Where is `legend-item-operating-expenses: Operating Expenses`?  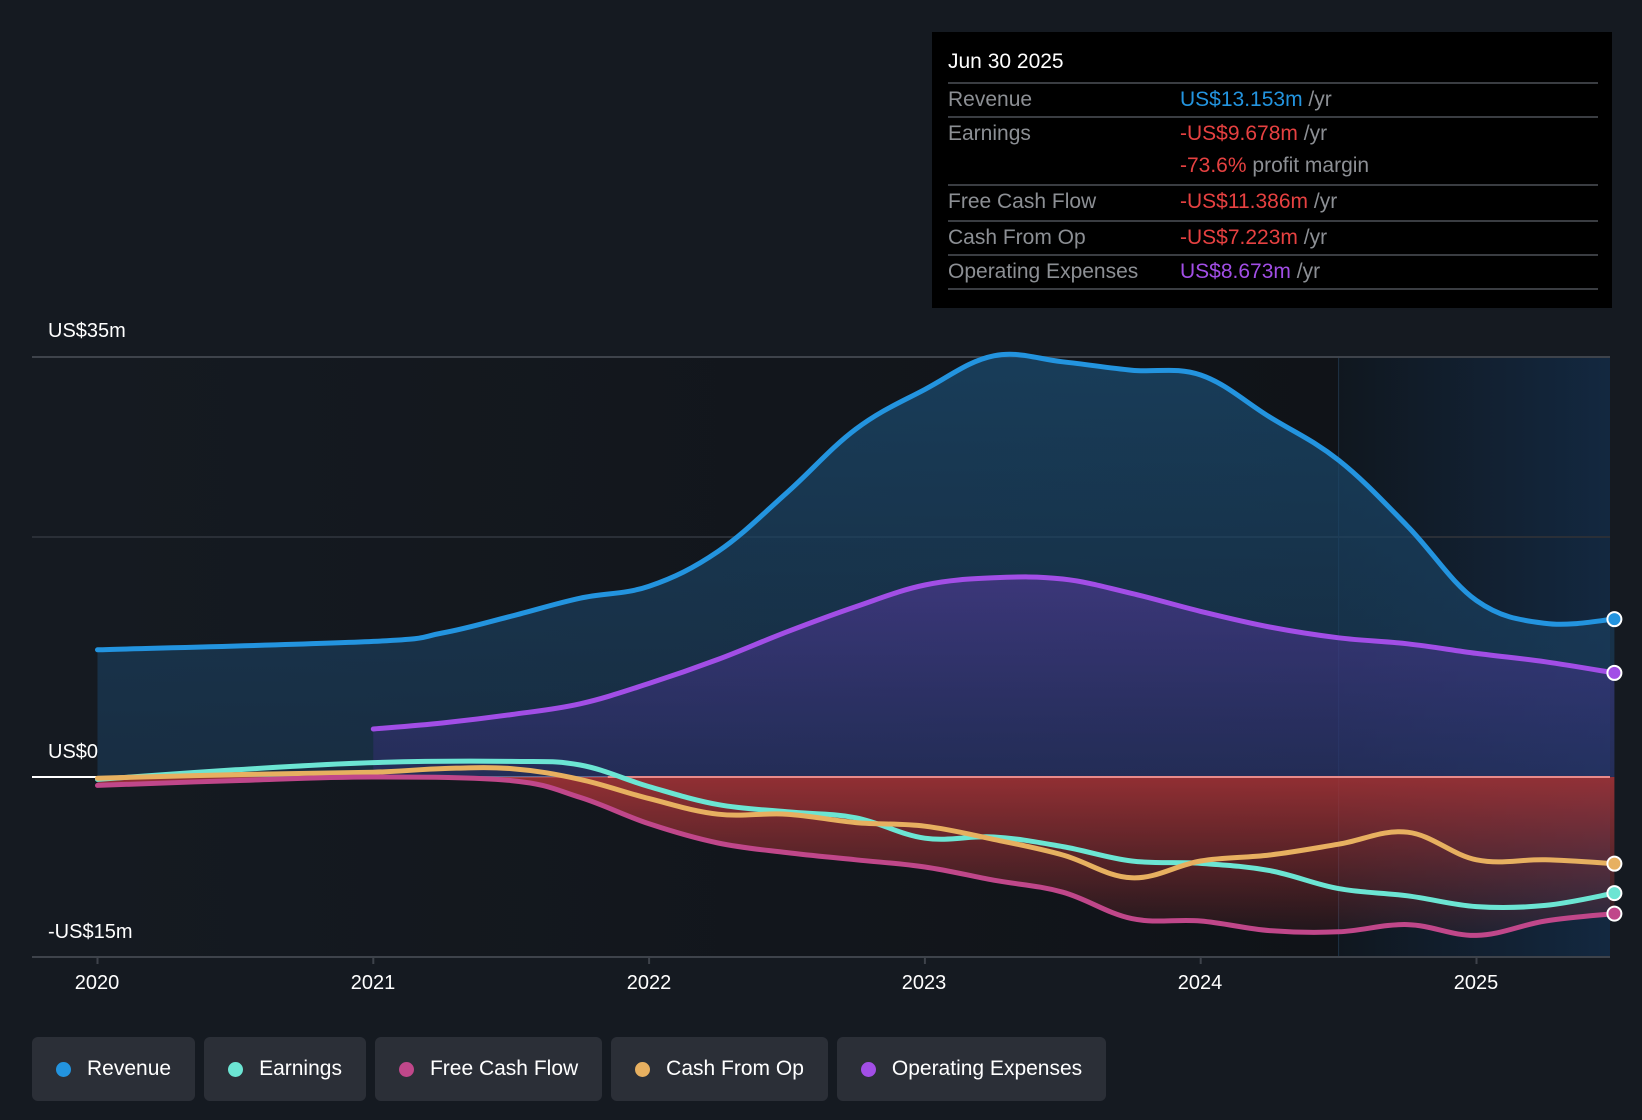 legend-item-operating-expenses: Operating Expenses is located at coordinates (971, 1069).